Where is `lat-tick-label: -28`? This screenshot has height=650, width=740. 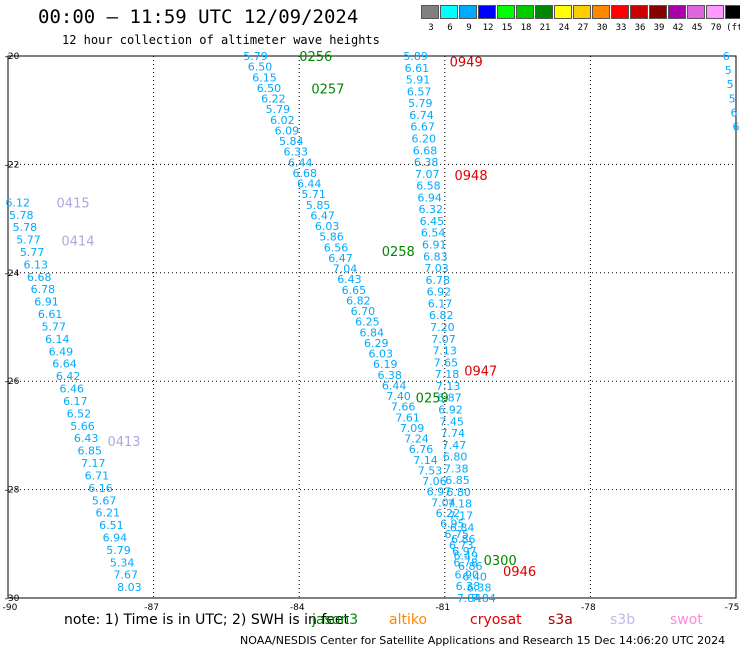 lat-tick-label: -28 is located at coordinates (12, 491).